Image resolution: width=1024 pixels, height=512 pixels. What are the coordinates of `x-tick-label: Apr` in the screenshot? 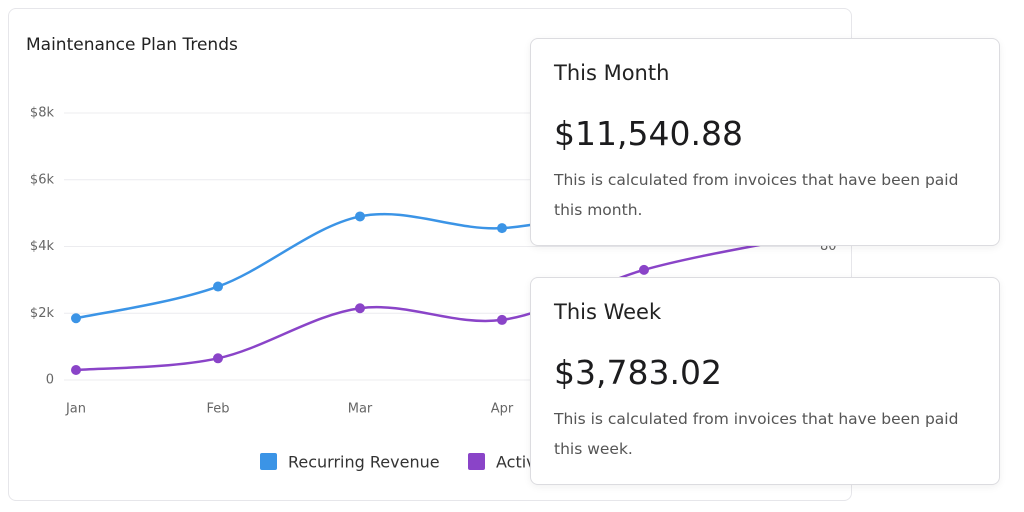 It's located at (502, 409).